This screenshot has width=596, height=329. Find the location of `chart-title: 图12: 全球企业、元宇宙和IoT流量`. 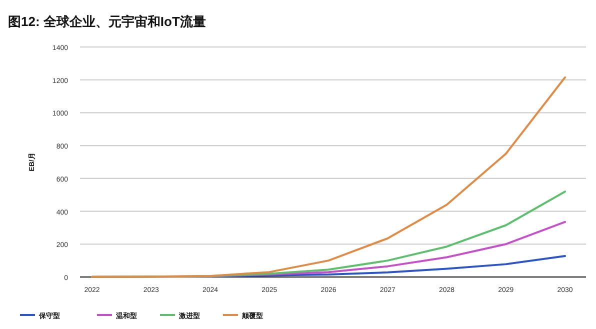

chart-title: 图12: 全球企业、元宇宙和IoT流量 is located at coordinates (107, 21).